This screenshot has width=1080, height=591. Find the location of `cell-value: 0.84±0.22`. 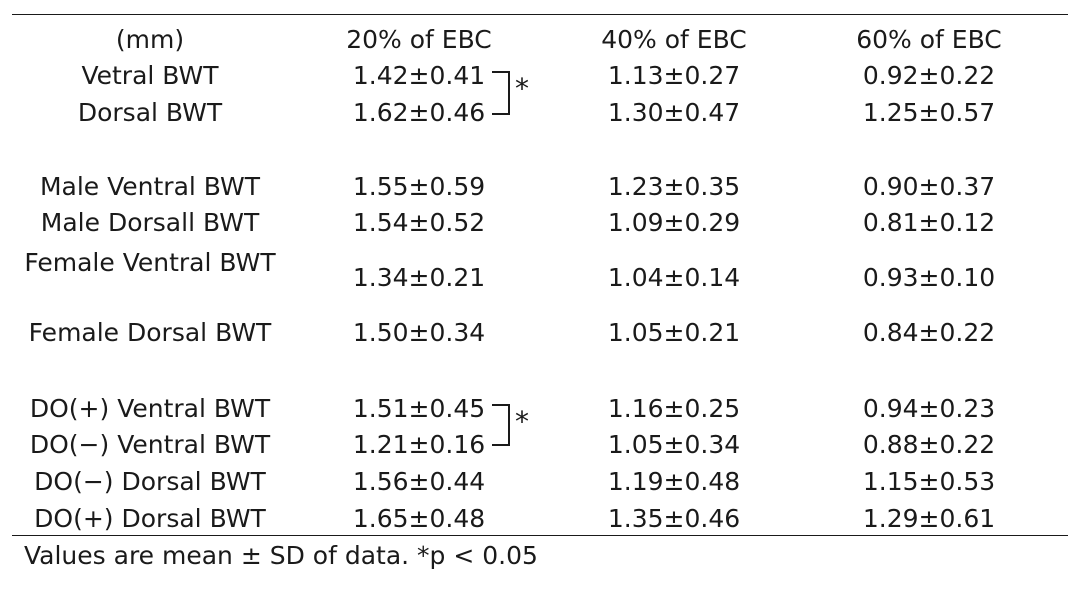

cell-value: 0.84±0.22 is located at coordinates (929, 332).